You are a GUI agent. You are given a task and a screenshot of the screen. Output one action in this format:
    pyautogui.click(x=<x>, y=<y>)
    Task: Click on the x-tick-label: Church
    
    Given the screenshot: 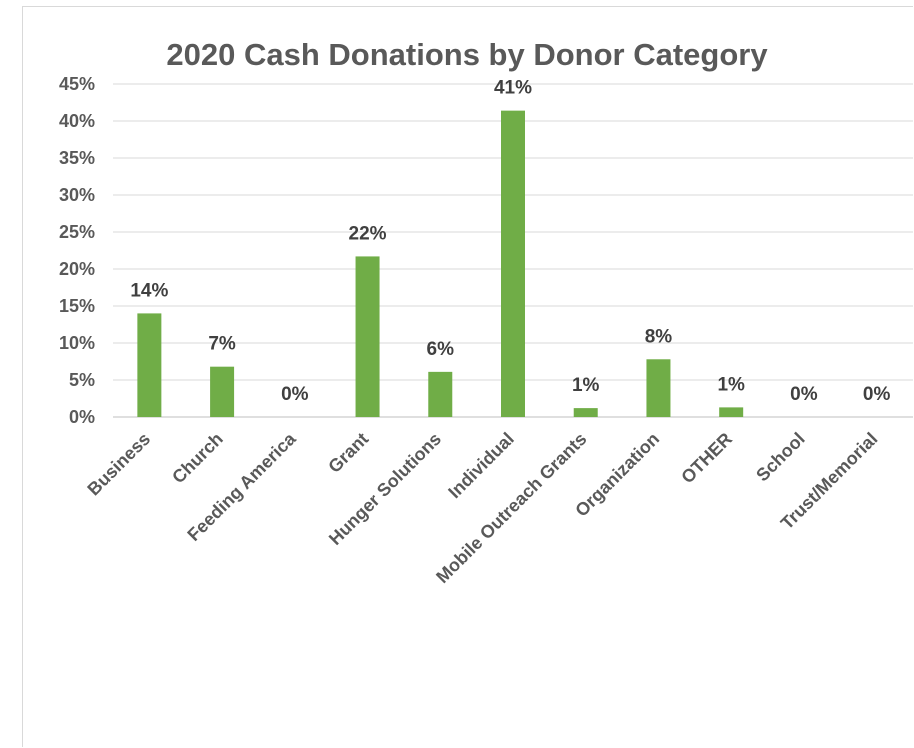 What is the action you would take?
    pyautogui.click(x=197, y=458)
    